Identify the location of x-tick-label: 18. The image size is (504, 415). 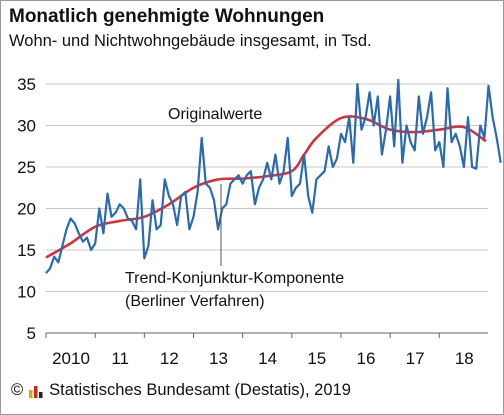
(464, 358).